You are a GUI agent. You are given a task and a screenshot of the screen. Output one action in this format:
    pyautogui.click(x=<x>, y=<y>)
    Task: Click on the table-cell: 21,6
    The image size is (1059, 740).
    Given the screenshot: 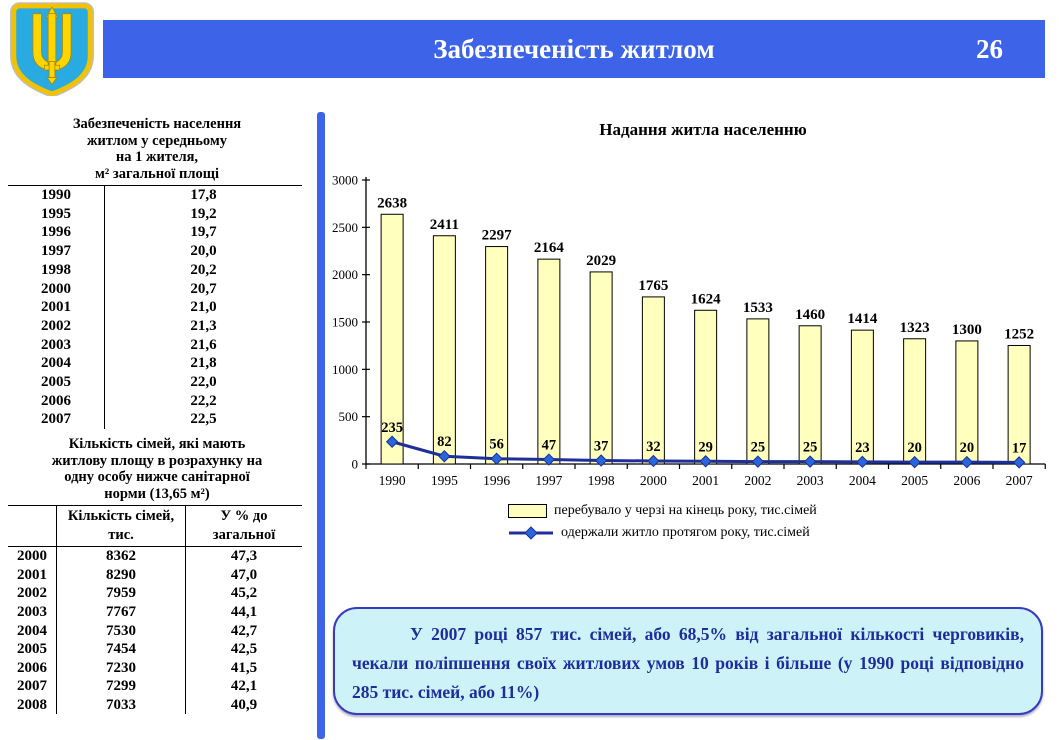 What is the action you would take?
    pyautogui.click(x=203, y=344)
    